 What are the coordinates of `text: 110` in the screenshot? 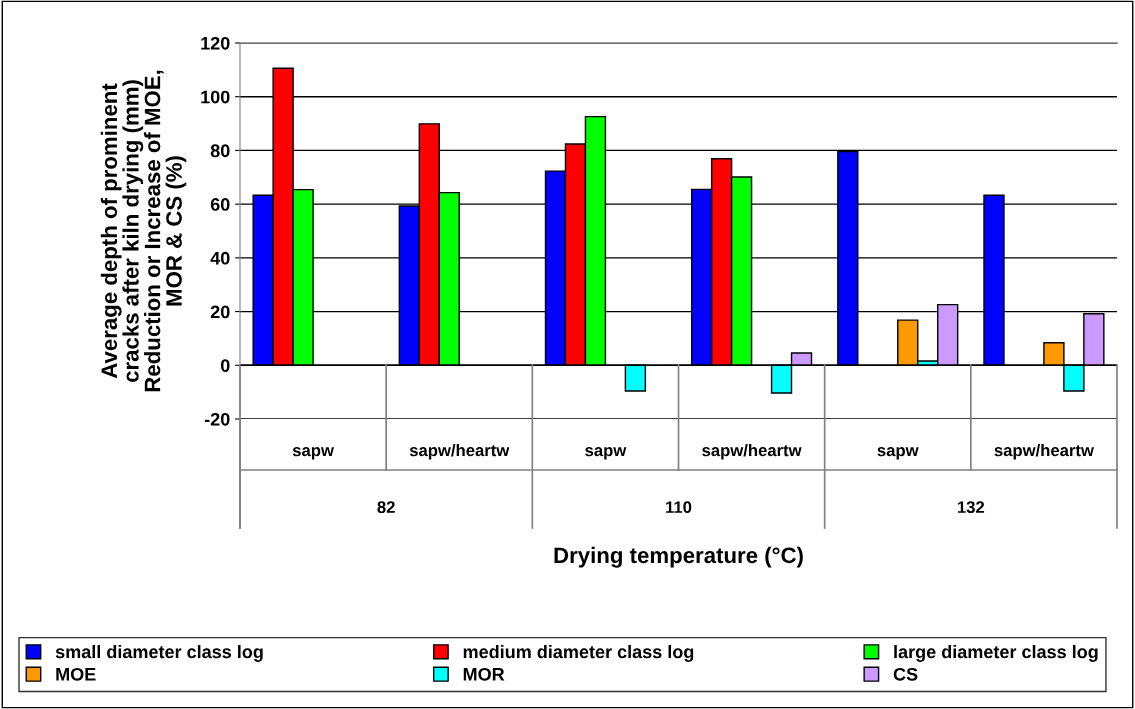 It's located at (679, 507).